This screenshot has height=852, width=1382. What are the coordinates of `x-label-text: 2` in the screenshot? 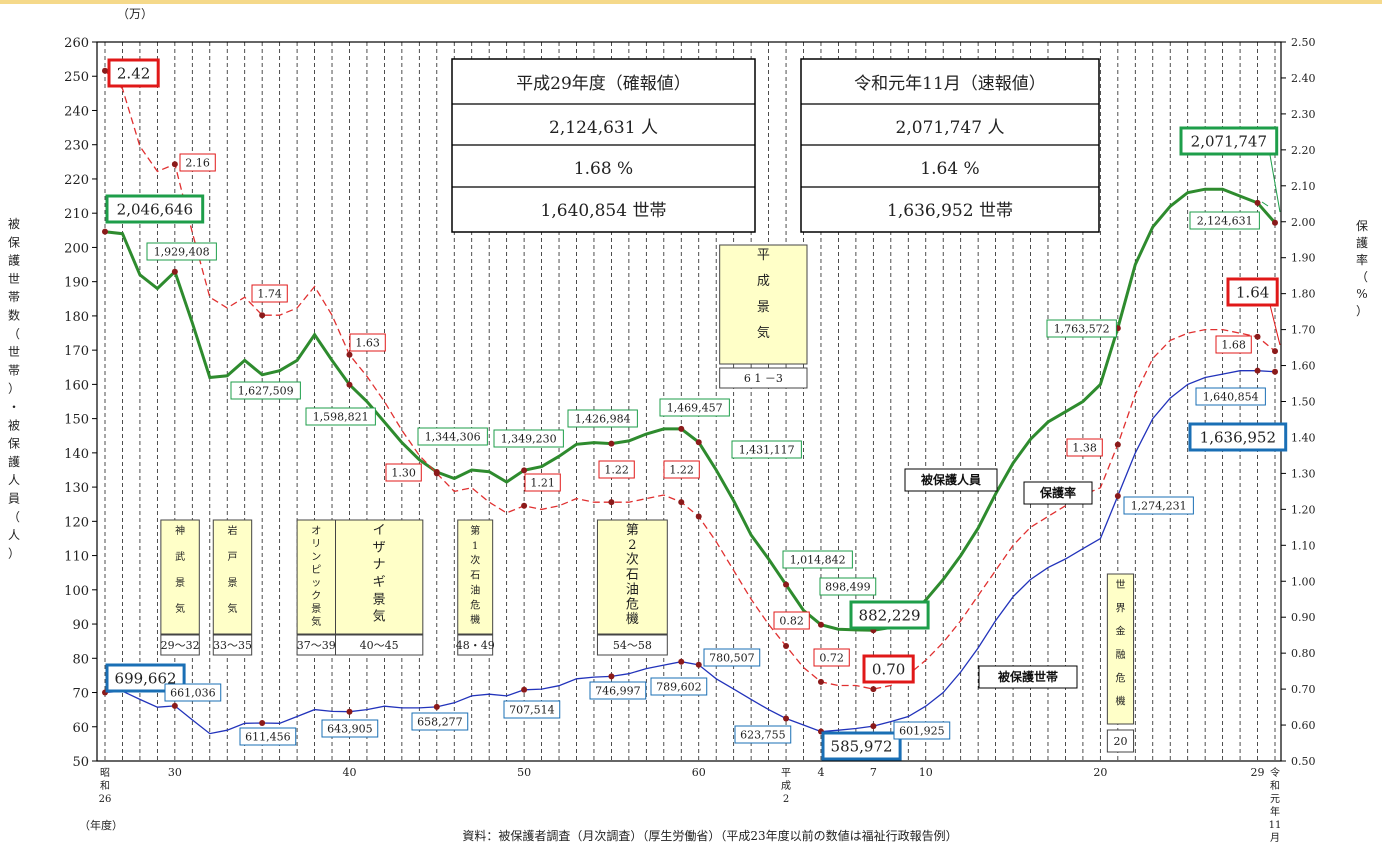 It's located at (786, 799).